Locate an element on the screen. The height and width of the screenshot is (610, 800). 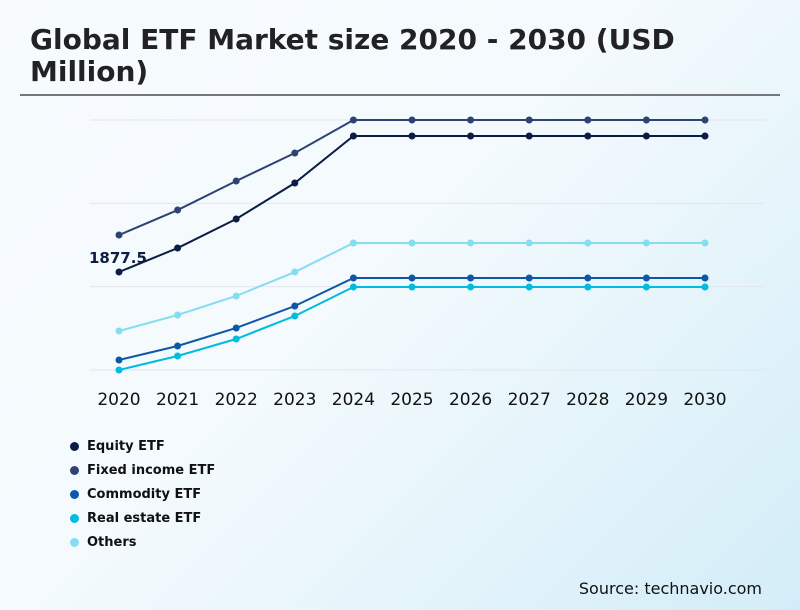
legend-label: Real estate ETF is located at coordinates (144, 518).